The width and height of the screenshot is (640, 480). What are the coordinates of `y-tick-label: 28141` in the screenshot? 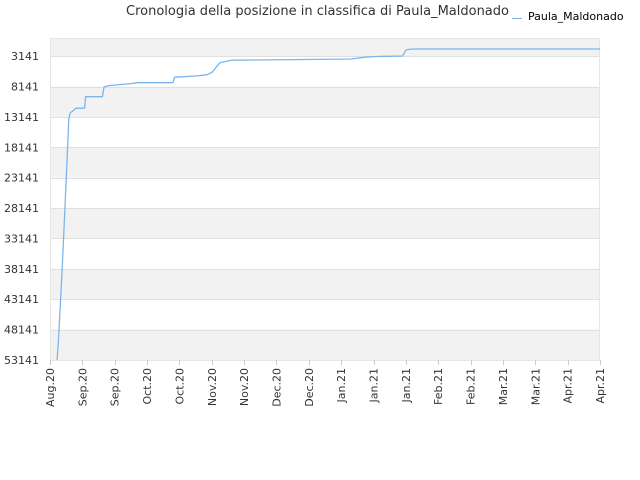 It's located at (21, 208).